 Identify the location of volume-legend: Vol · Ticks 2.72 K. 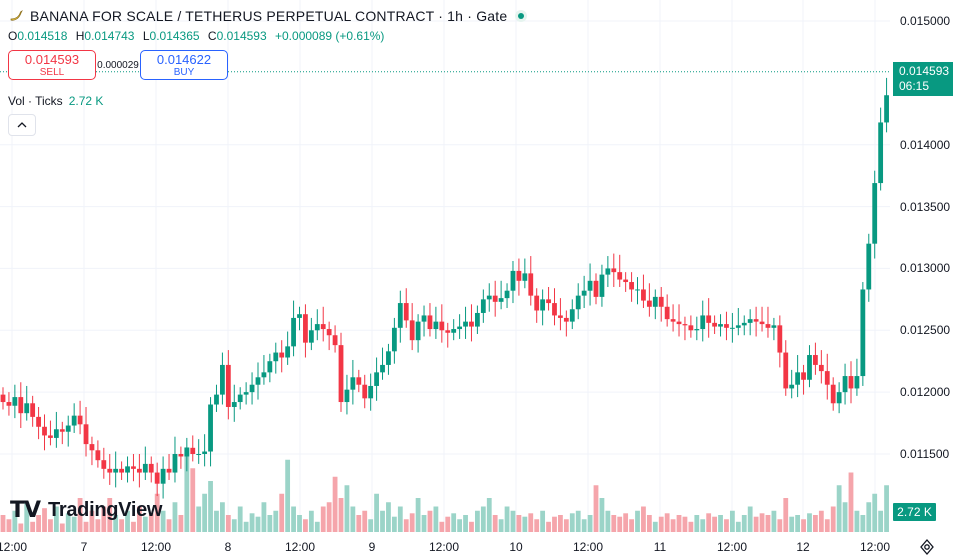
(55, 101).